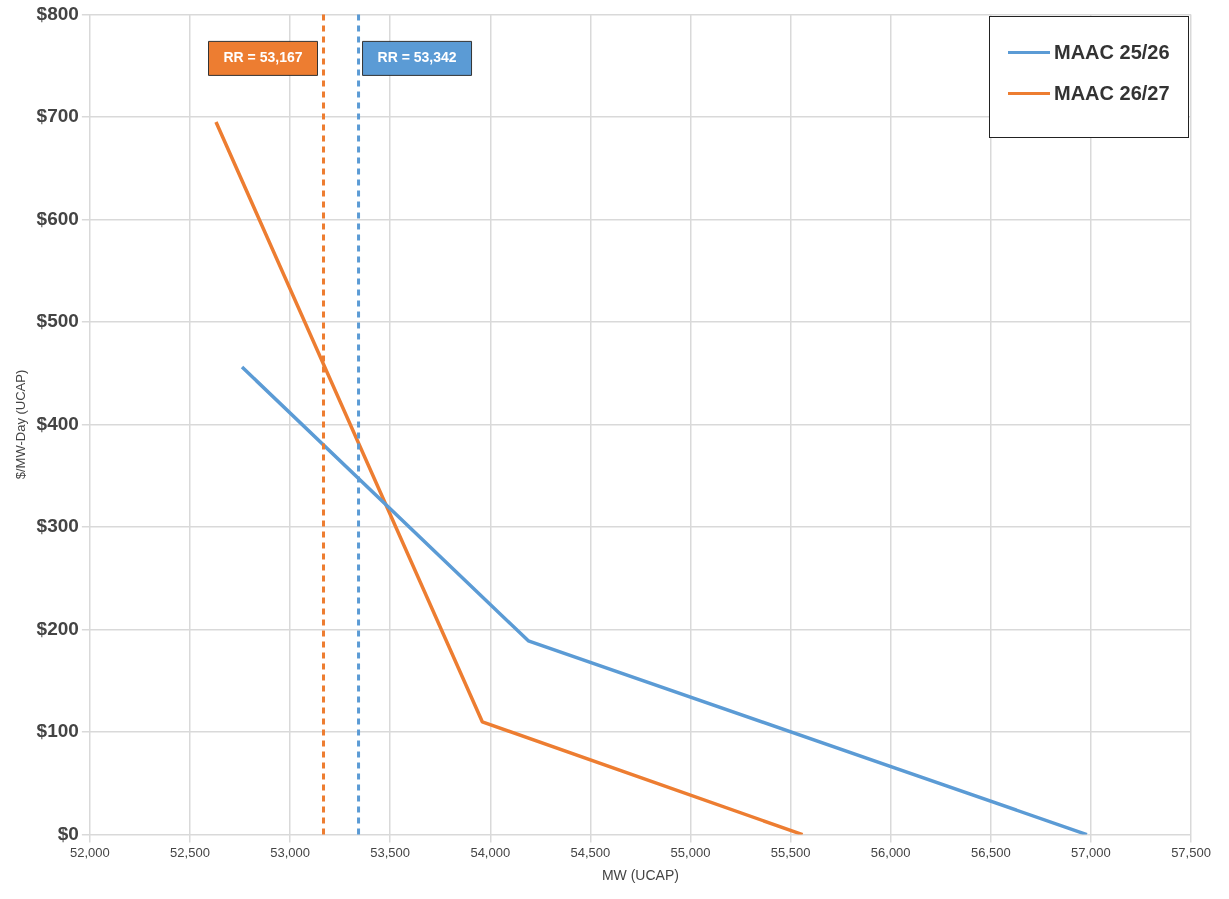 This screenshot has height=899, width=1229. I want to click on x-tick-label: 55,500, so click(790, 852).